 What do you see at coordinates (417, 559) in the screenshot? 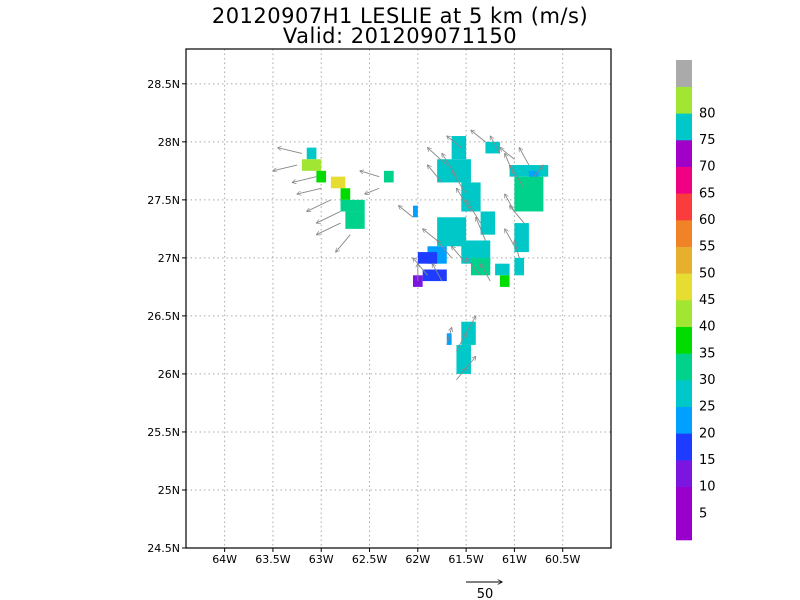
I see `x-tick-label: 62W` at bounding box center [417, 559].